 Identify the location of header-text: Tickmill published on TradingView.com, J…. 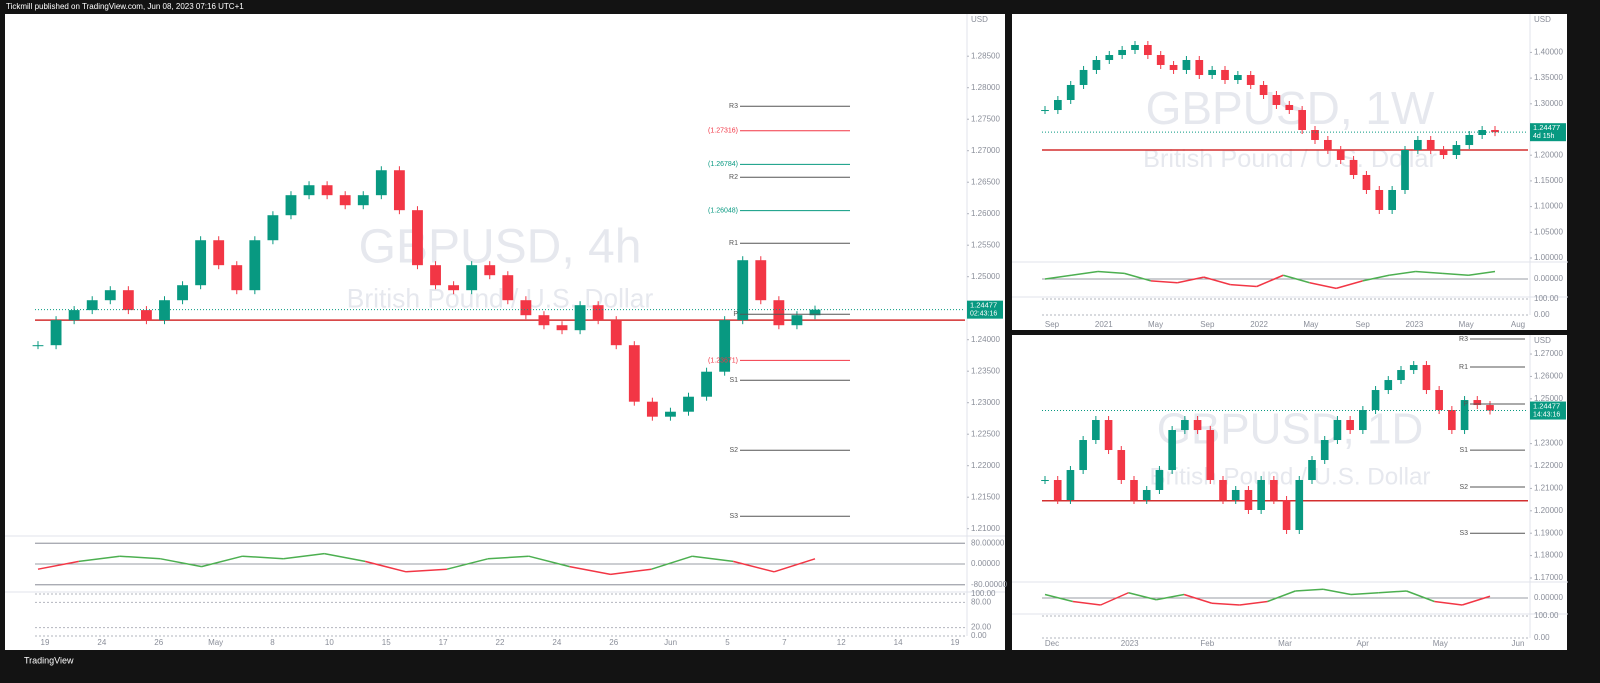
(125, 6).